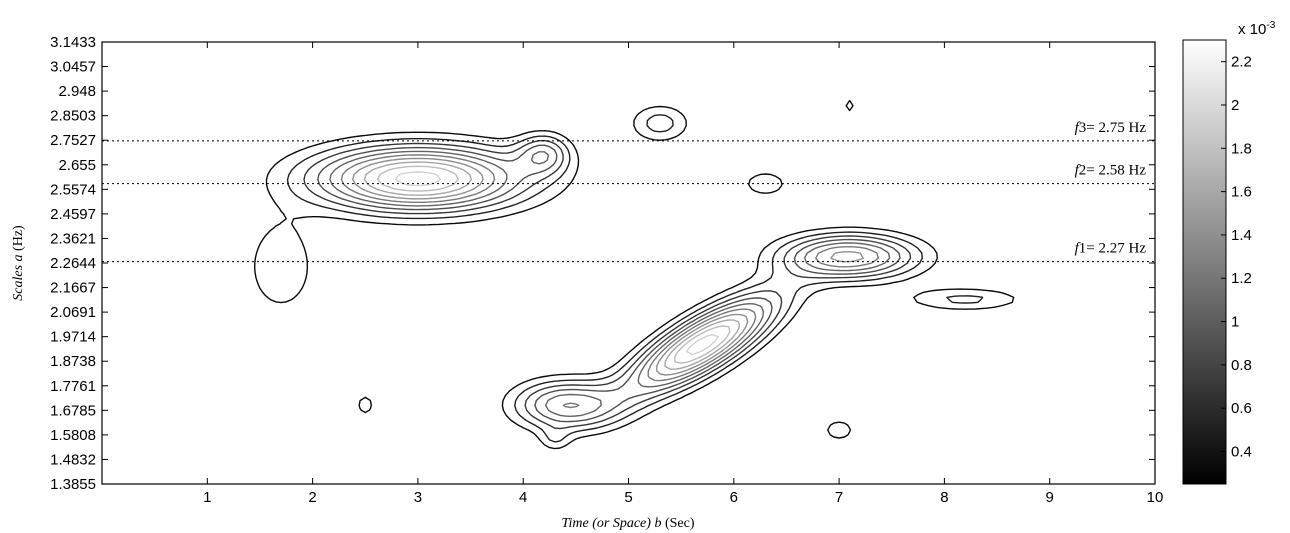 Image resolution: width=1290 pixels, height=533 pixels. Describe the element at coordinates (73, 337) in the screenshot. I see `y-tick-label: 1.9714` at that location.